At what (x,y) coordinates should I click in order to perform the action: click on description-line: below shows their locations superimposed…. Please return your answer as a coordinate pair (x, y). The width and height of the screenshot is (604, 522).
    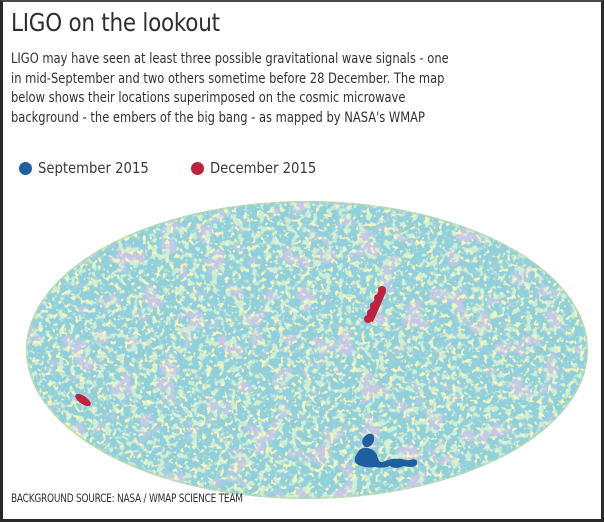
    Looking at the image, I should click on (208, 98).